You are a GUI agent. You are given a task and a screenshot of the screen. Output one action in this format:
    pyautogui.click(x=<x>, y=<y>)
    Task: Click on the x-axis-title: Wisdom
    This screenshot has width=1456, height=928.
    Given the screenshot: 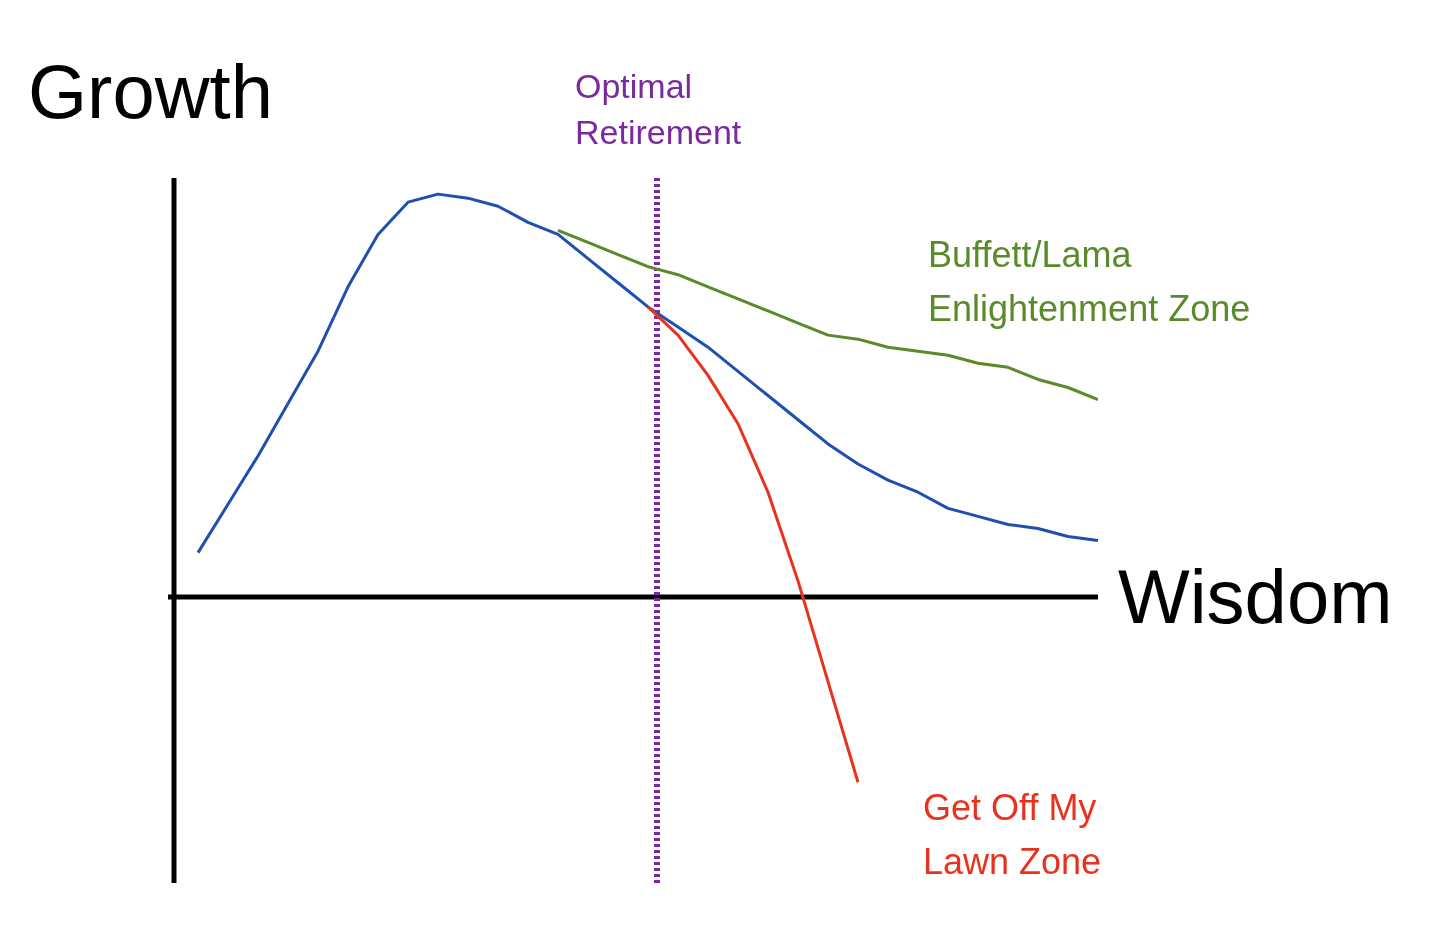 What is the action you would take?
    pyautogui.click(x=1255, y=596)
    